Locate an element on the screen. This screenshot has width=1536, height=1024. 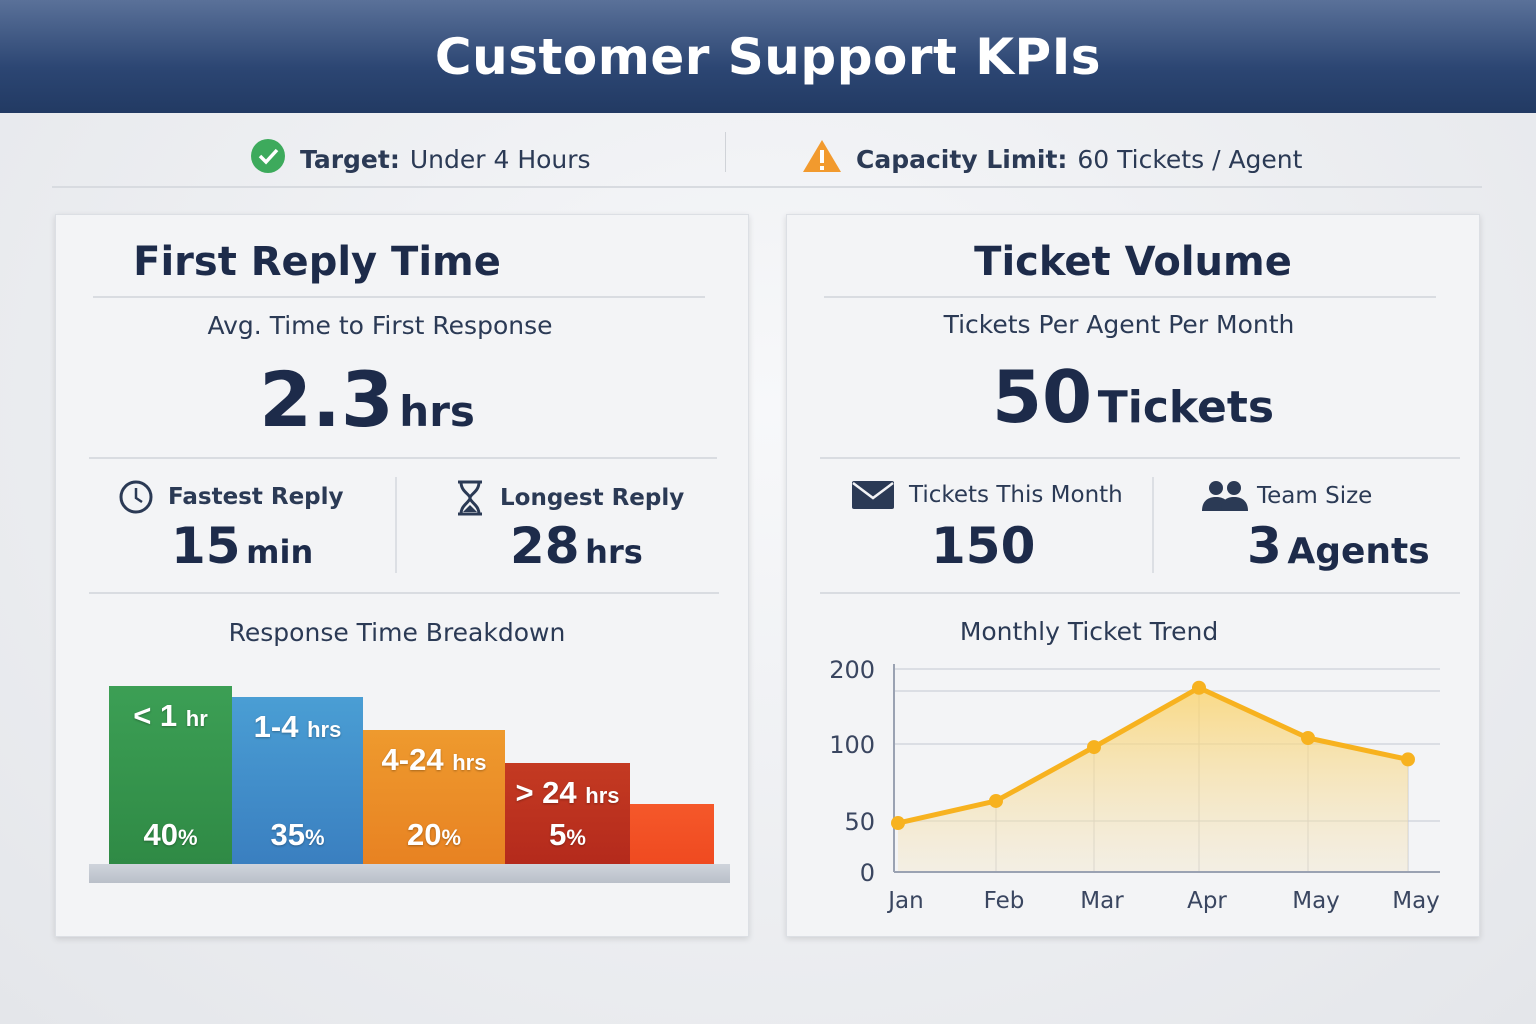
fastest-reply-value: 15 is located at coordinates (206, 546).